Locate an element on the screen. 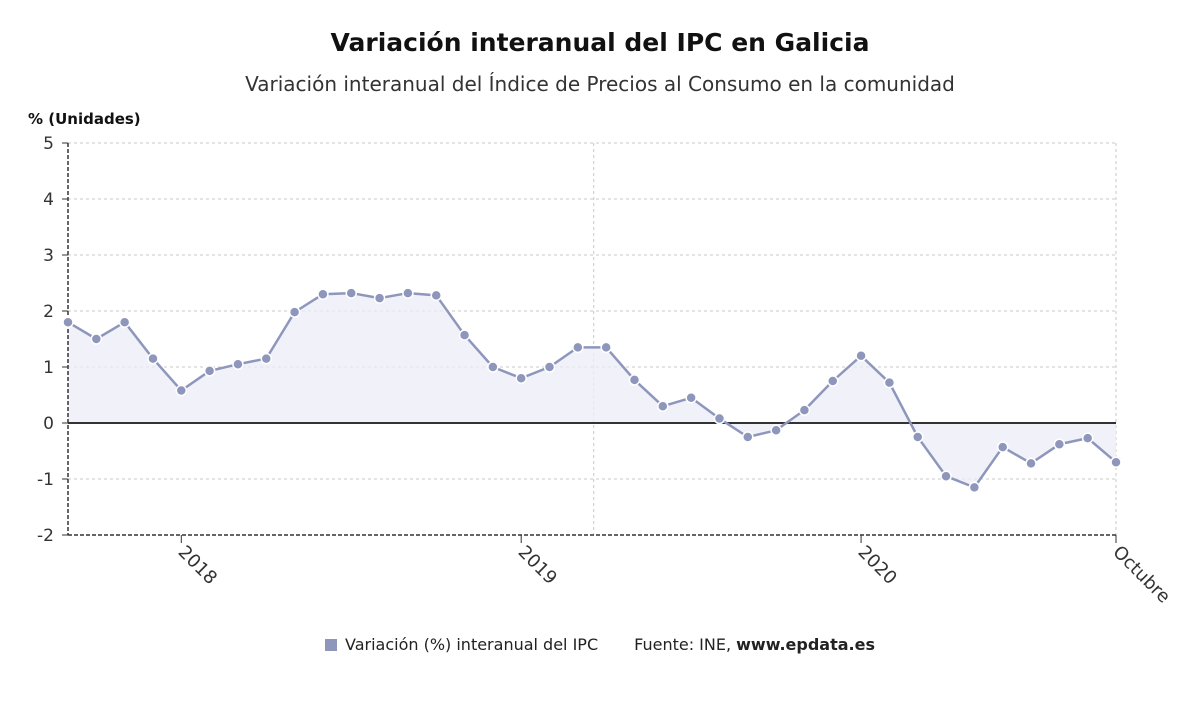 The image size is (1200, 705). legend-swatch is located at coordinates (330, 644).